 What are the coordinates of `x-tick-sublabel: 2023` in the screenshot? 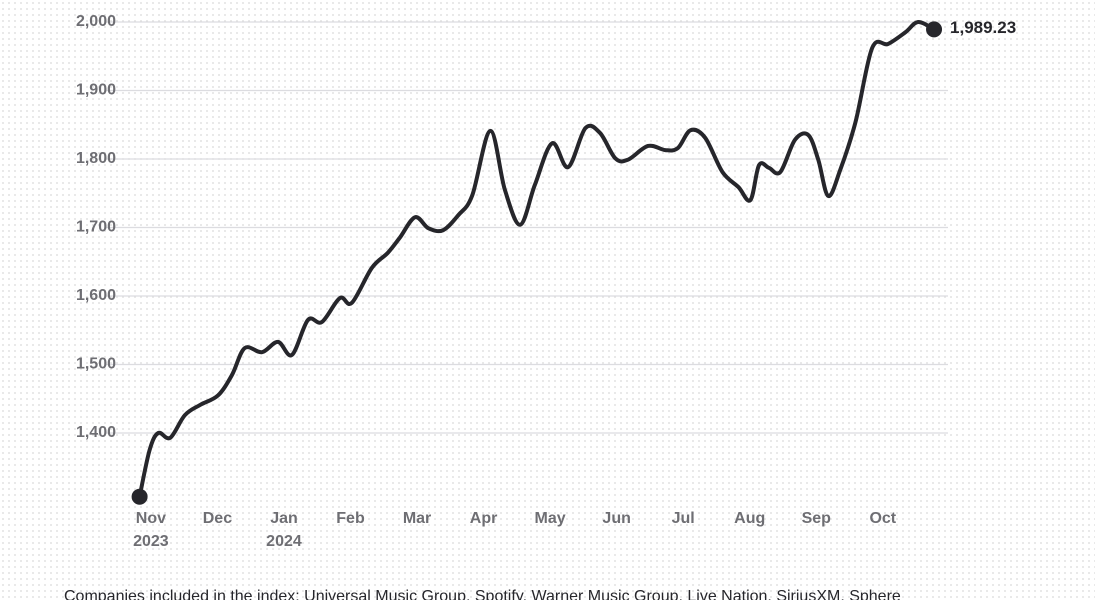 It's located at (151, 541).